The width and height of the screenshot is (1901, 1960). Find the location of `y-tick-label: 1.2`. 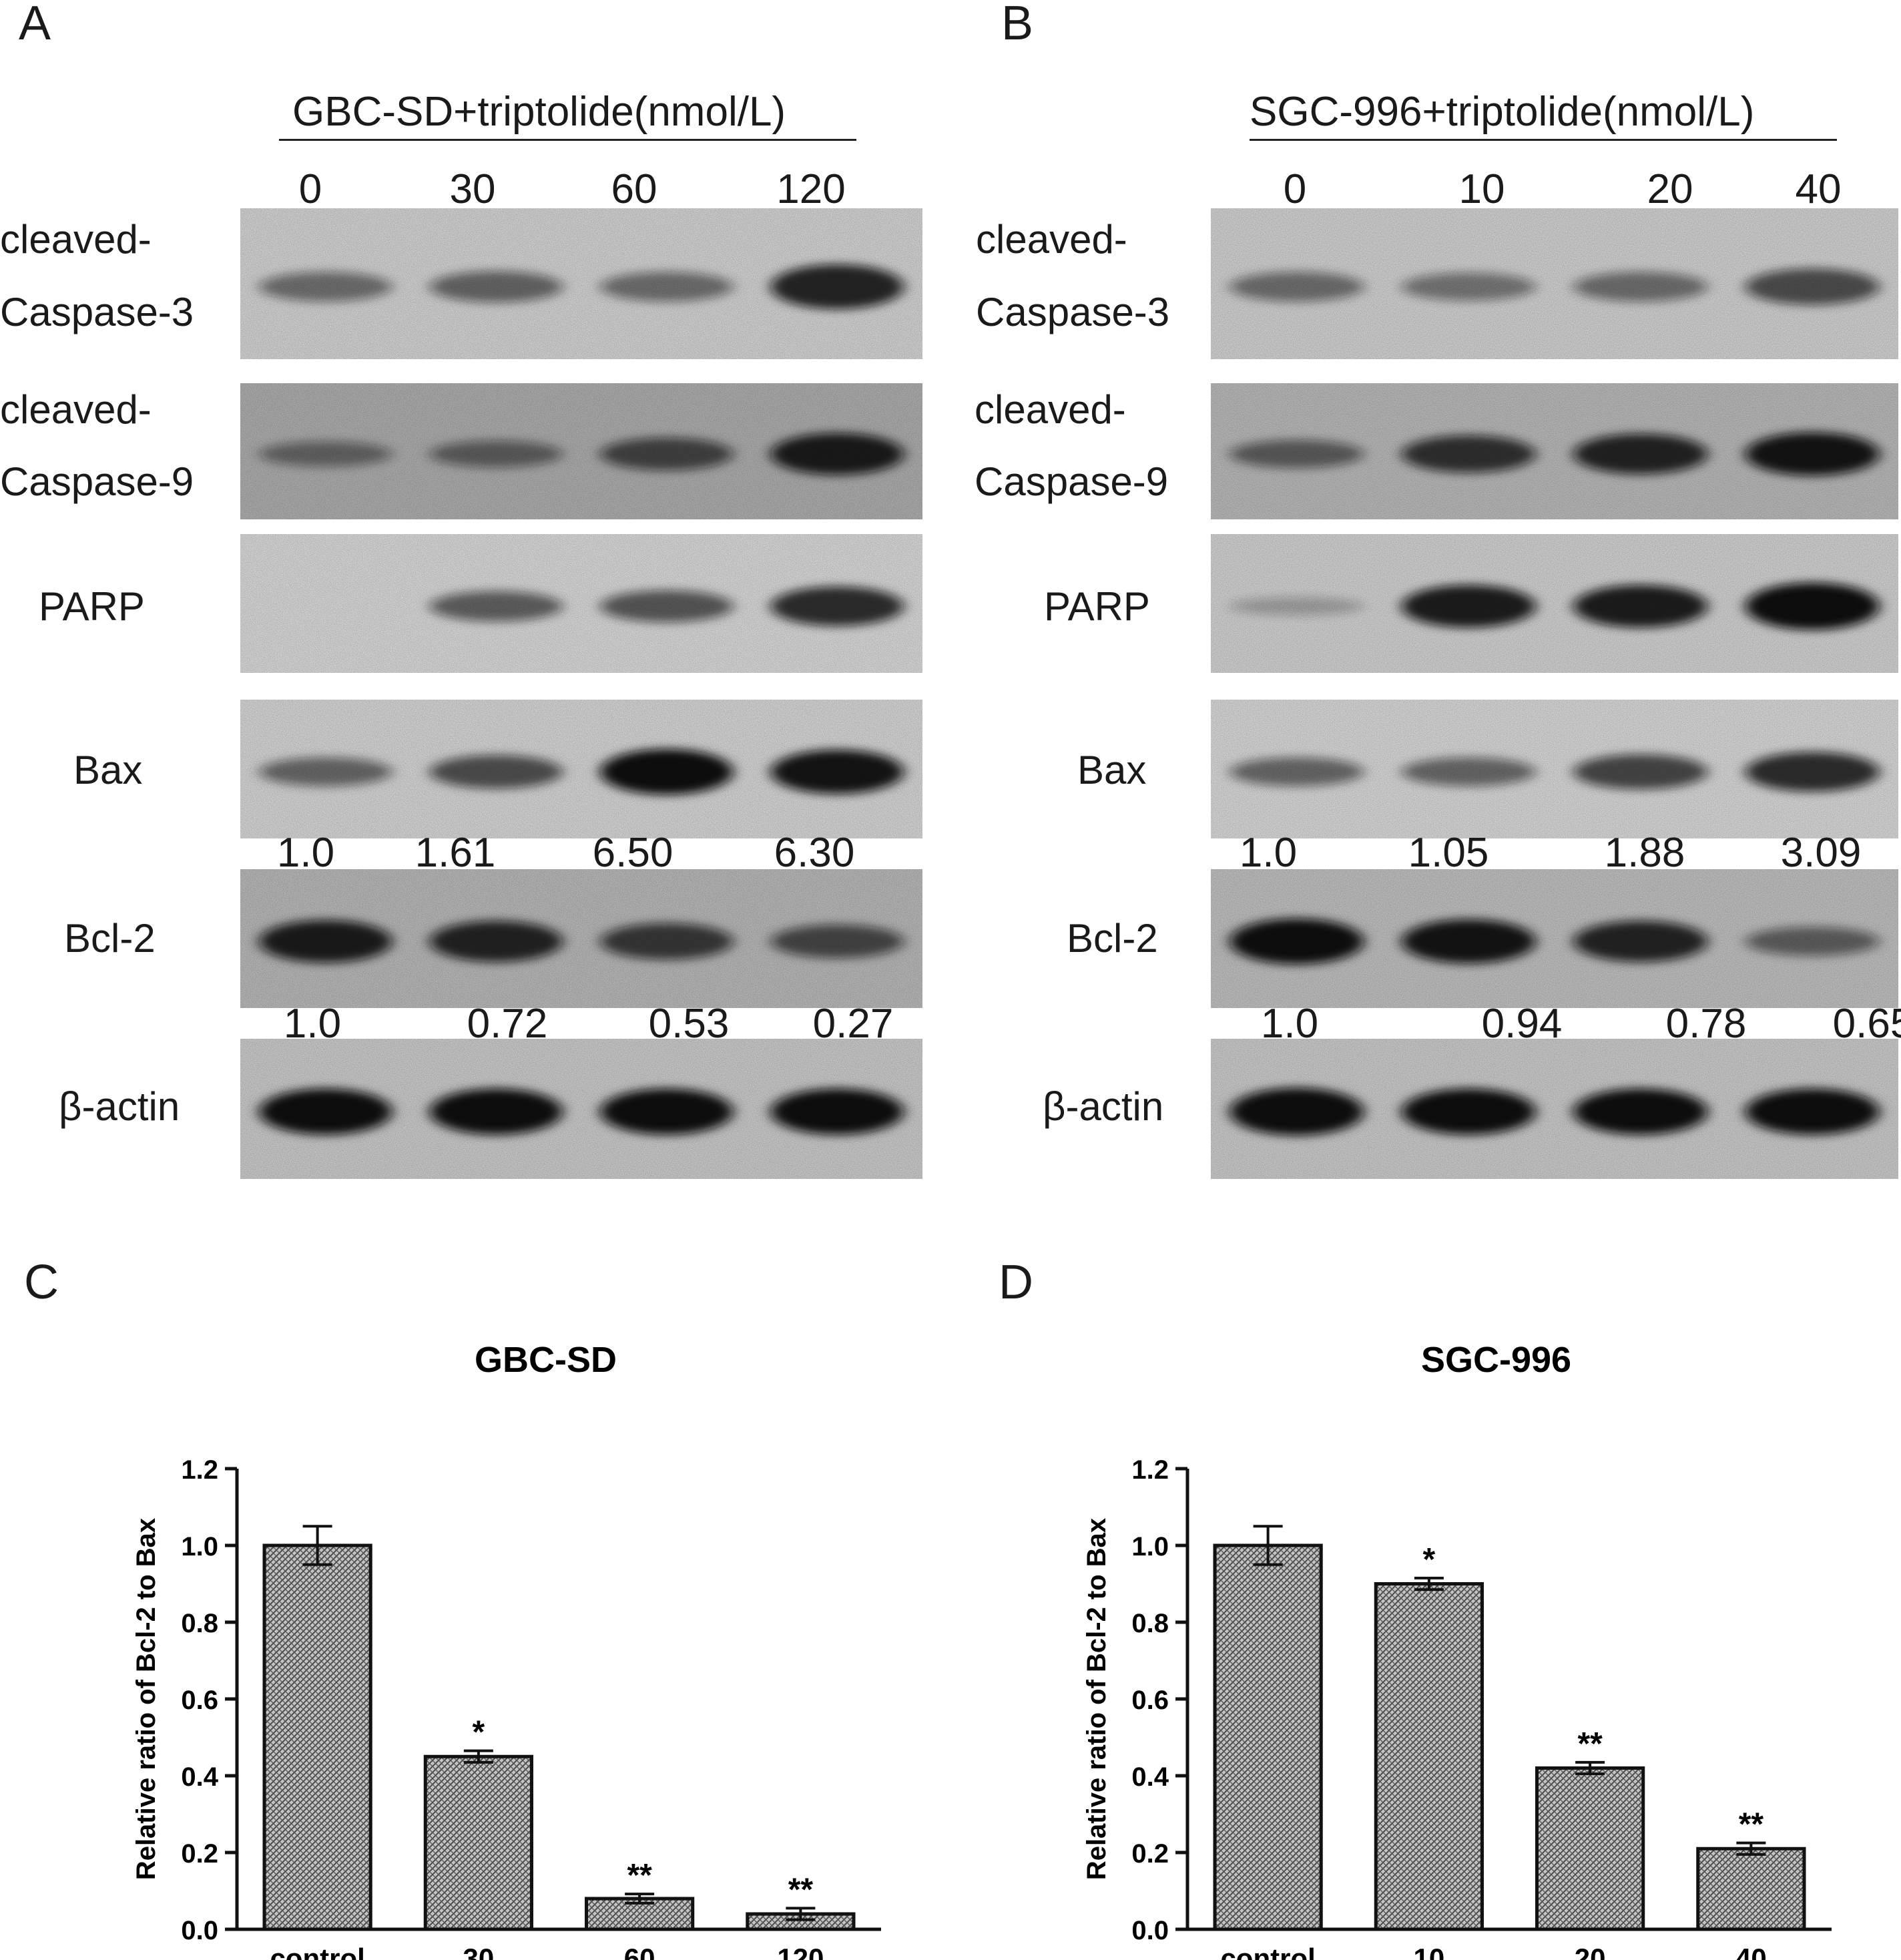

y-tick-label: 1.2 is located at coordinates (1150, 1470).